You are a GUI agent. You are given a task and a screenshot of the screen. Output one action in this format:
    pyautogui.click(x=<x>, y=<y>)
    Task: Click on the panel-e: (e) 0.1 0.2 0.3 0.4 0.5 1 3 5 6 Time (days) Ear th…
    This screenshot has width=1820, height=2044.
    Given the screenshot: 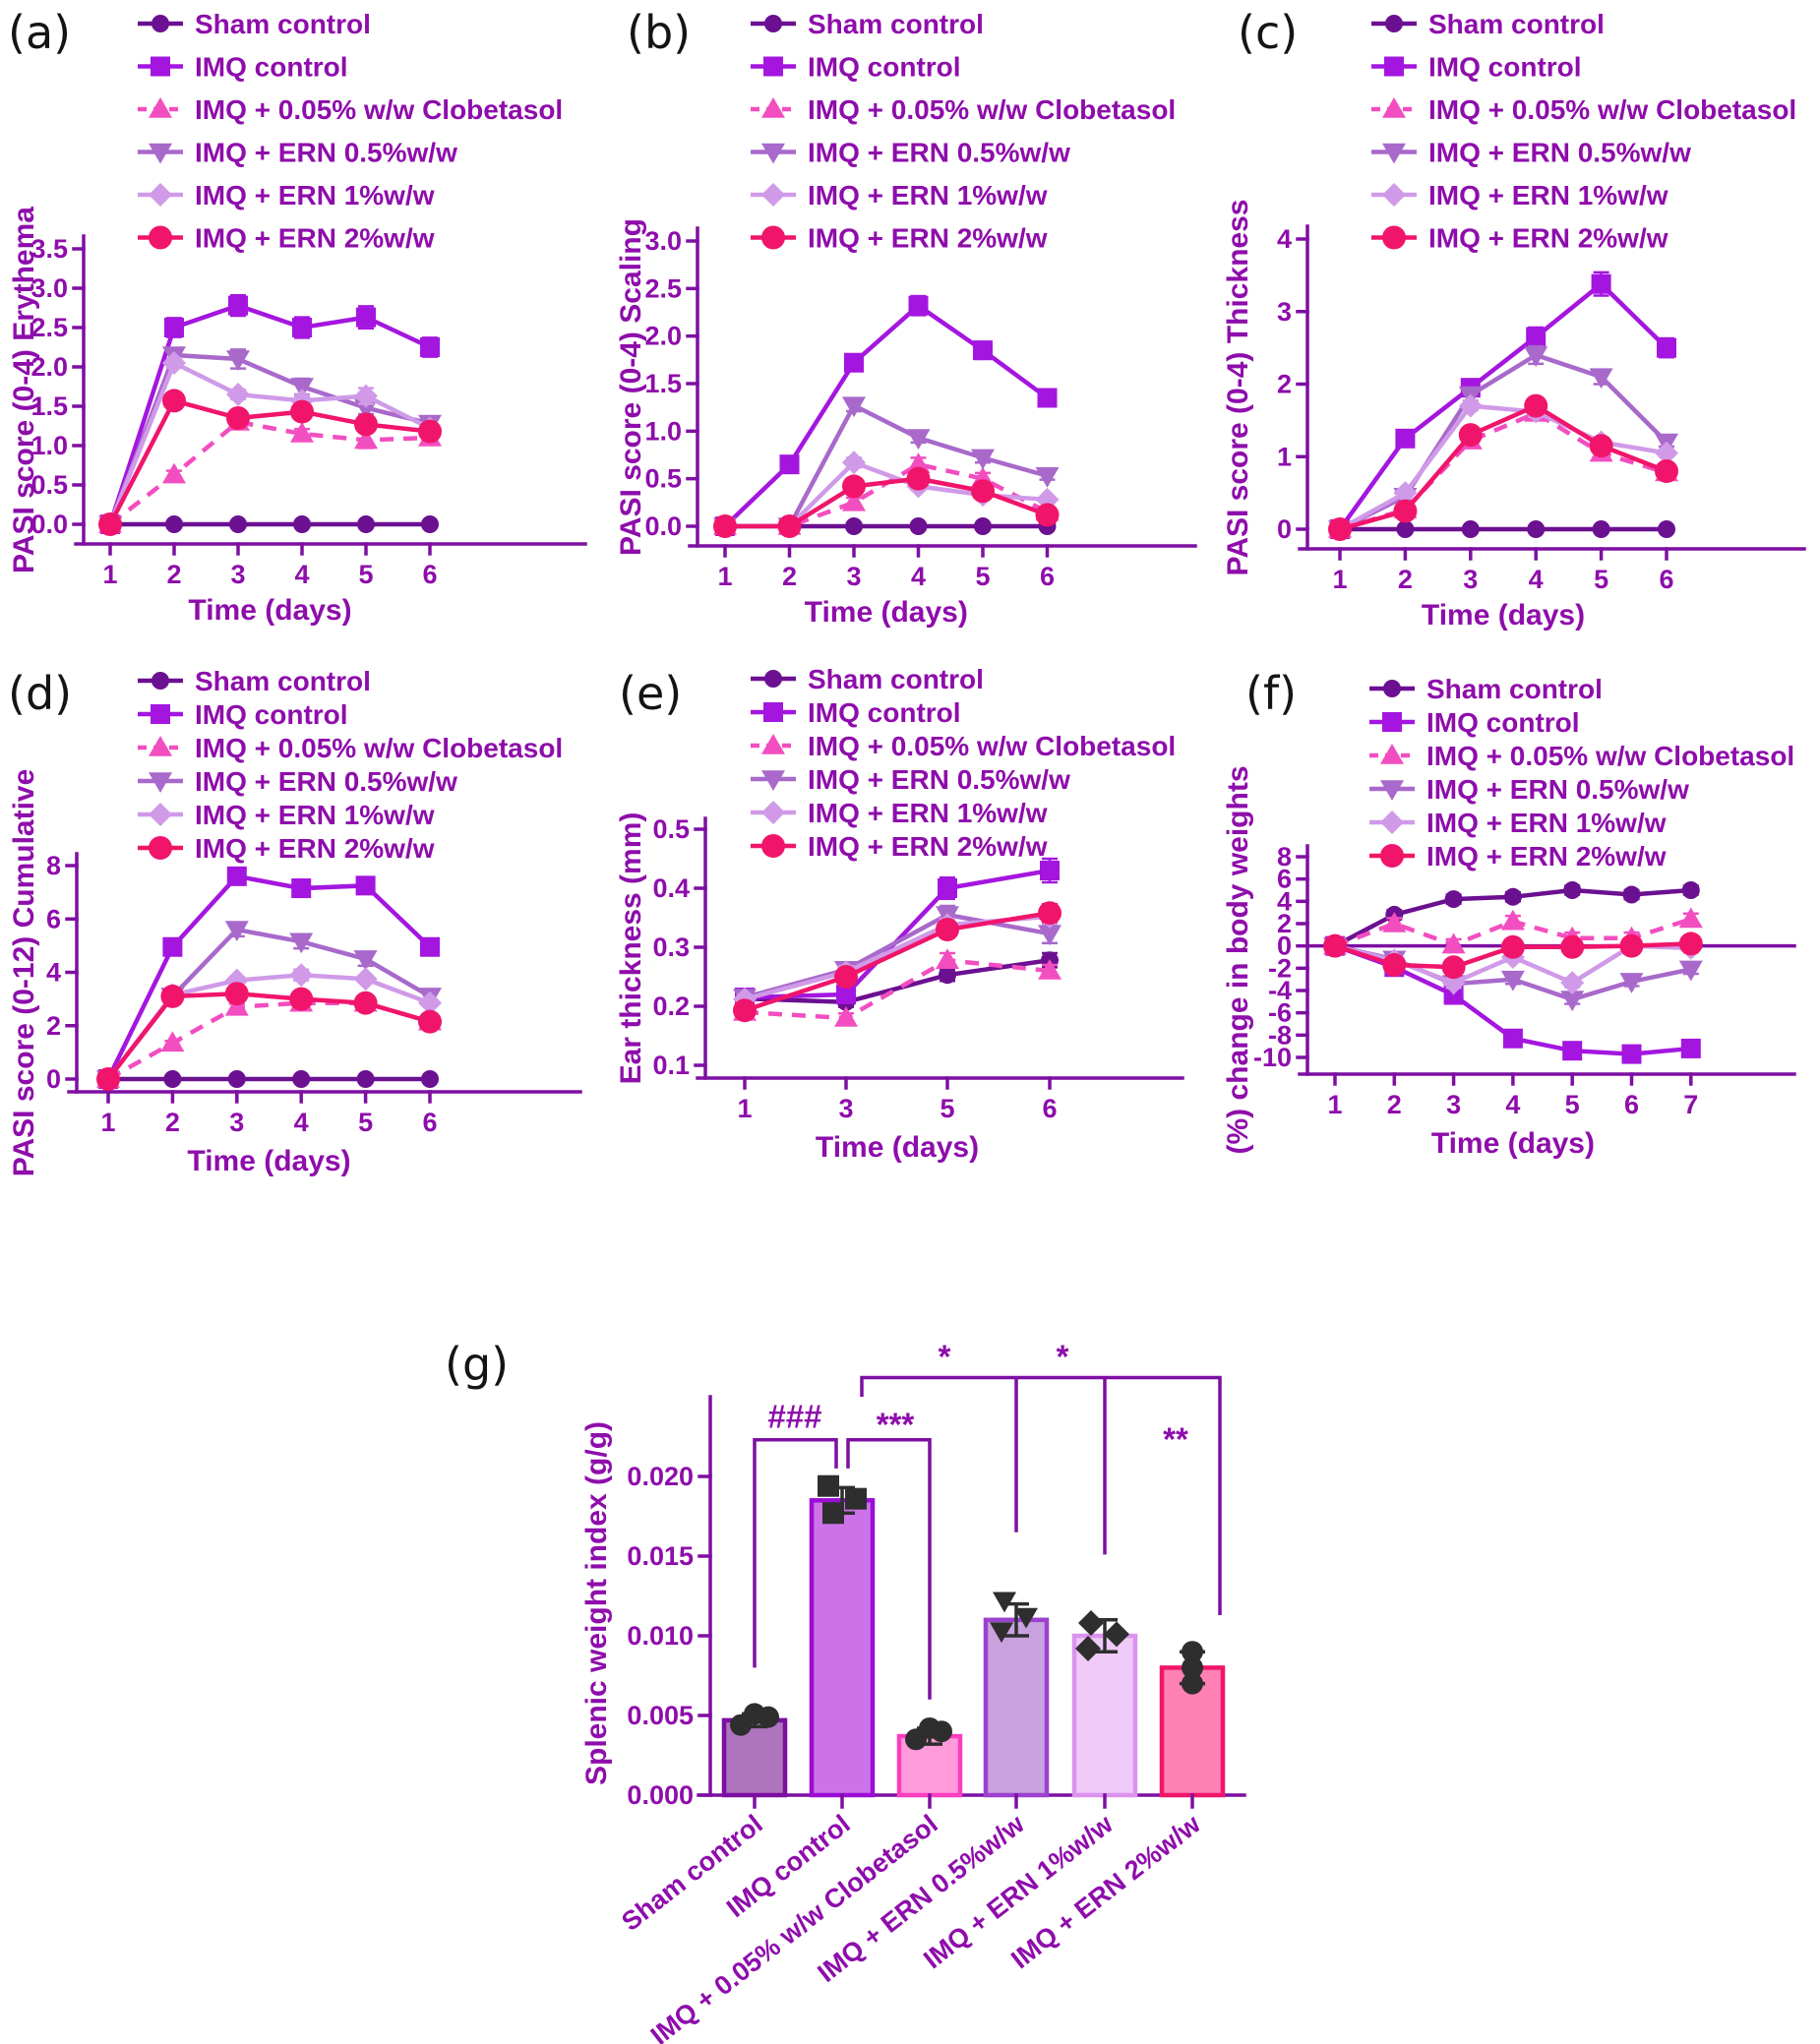 What is the action you would take?
    pyautogui.click(x=910, y=983)
    